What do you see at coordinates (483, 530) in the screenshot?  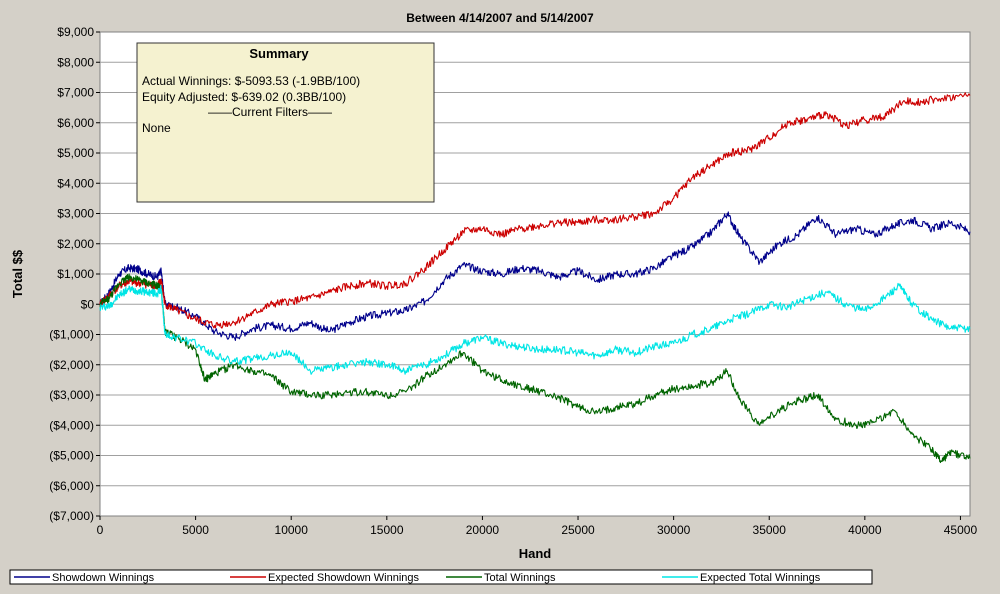 I see `x-tick-label: 20000` at bounding box center [483, 530].